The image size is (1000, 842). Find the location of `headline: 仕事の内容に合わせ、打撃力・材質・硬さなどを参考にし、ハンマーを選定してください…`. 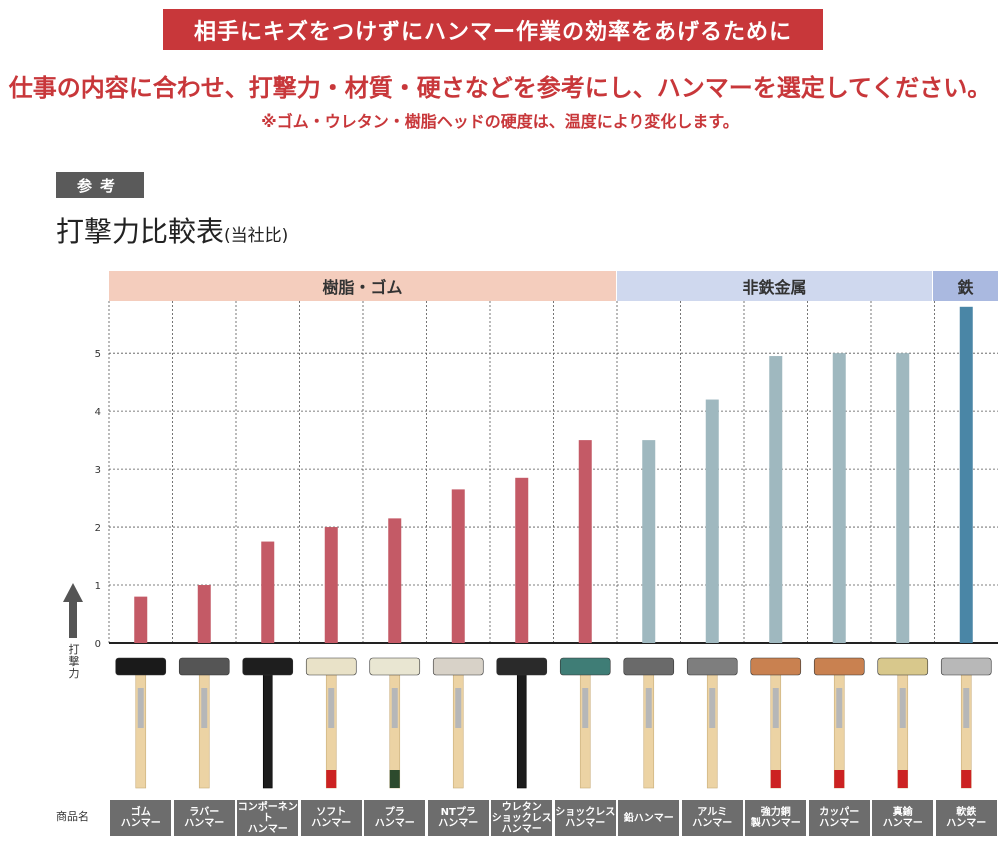

headline: 仕事の内容に合わせ、打撃力・材質・硬さなどを参考にし、ハンマーを選定してください… is located at coordinates (500, 88).